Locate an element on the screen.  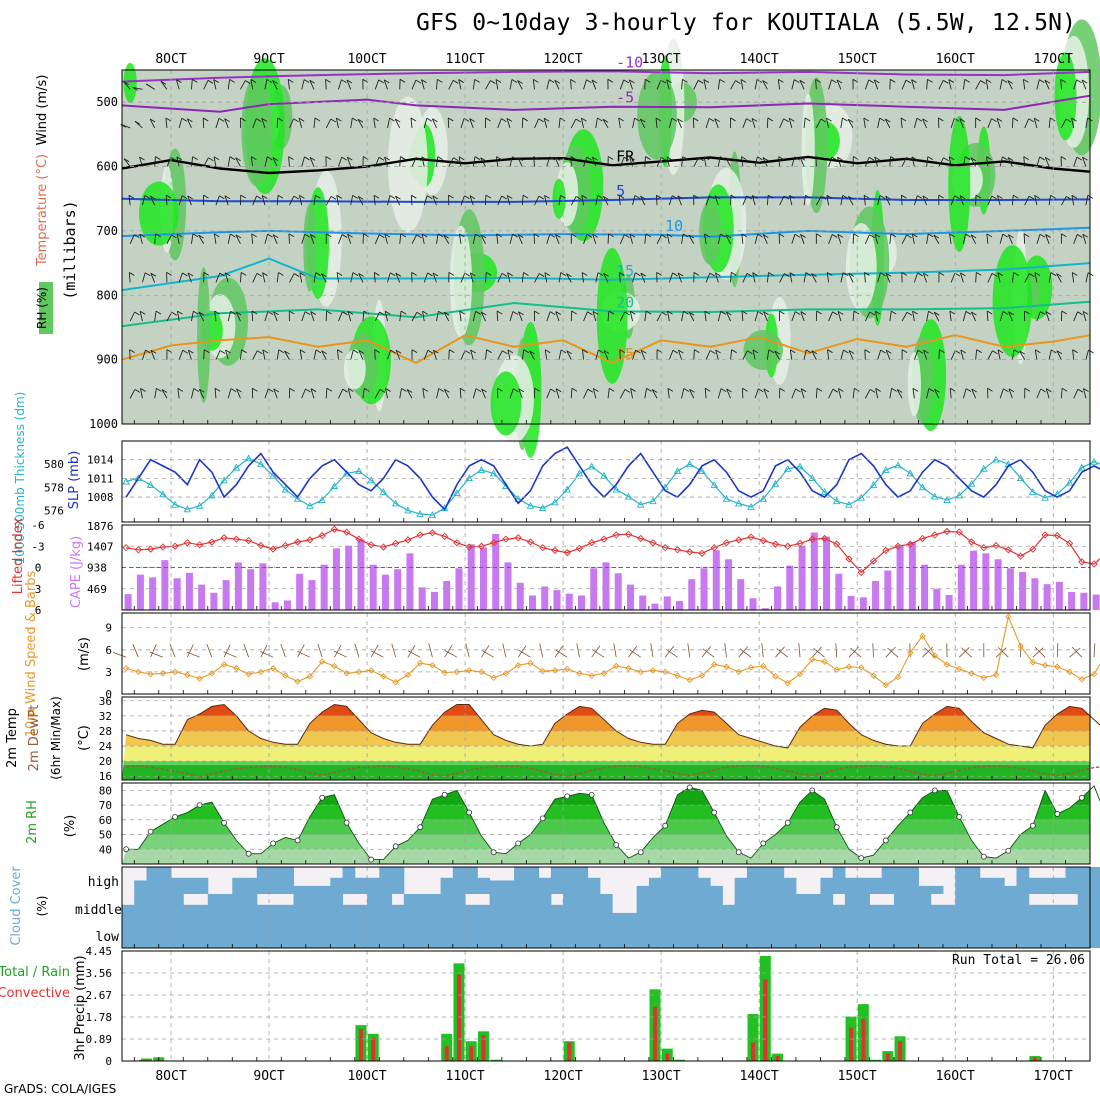
x-tick-top: 10OCT is located at coordinates (366, 59).